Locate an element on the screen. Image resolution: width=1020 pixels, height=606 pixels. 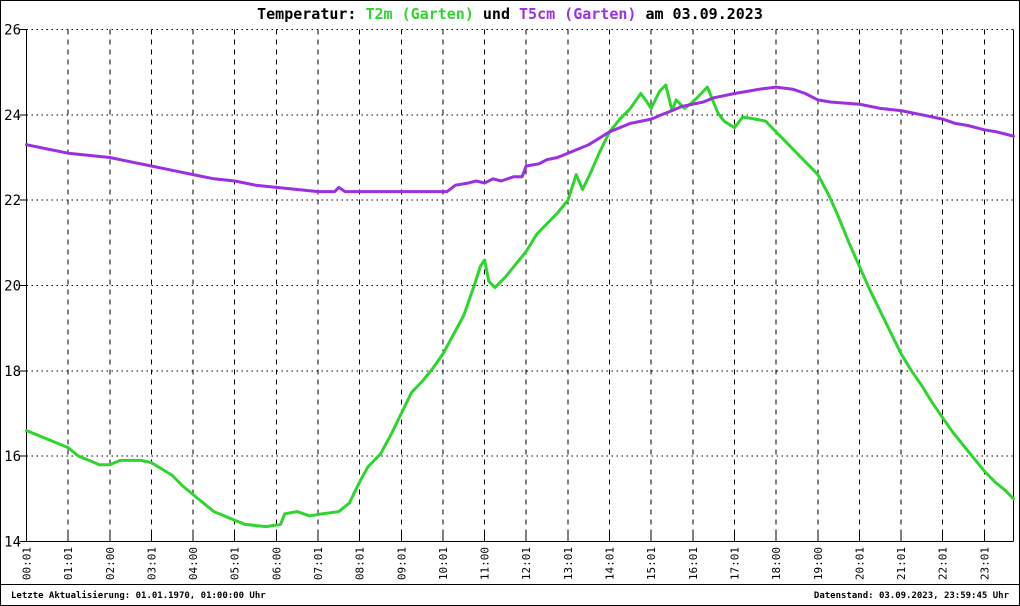
title-series-t5cm-label: T5cm (Garten) is located at coordinates (578, 14).